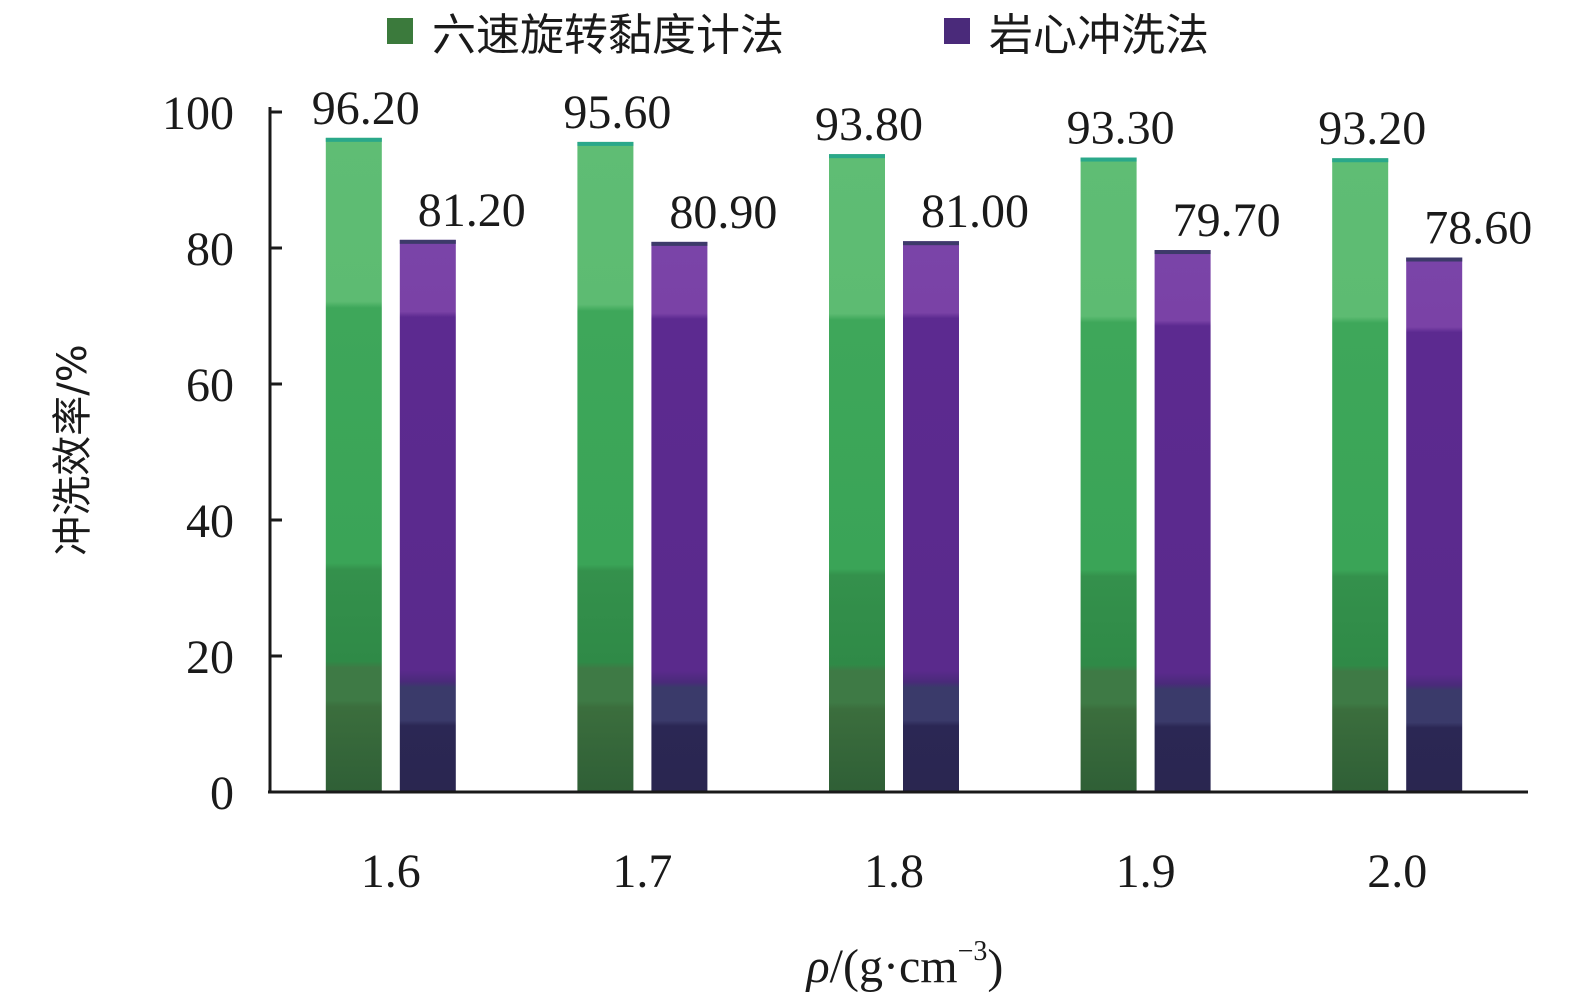 This screenshot has width=1575, height=1004. I want to click on x-tick-label: 1.9, so click(1146, 871).